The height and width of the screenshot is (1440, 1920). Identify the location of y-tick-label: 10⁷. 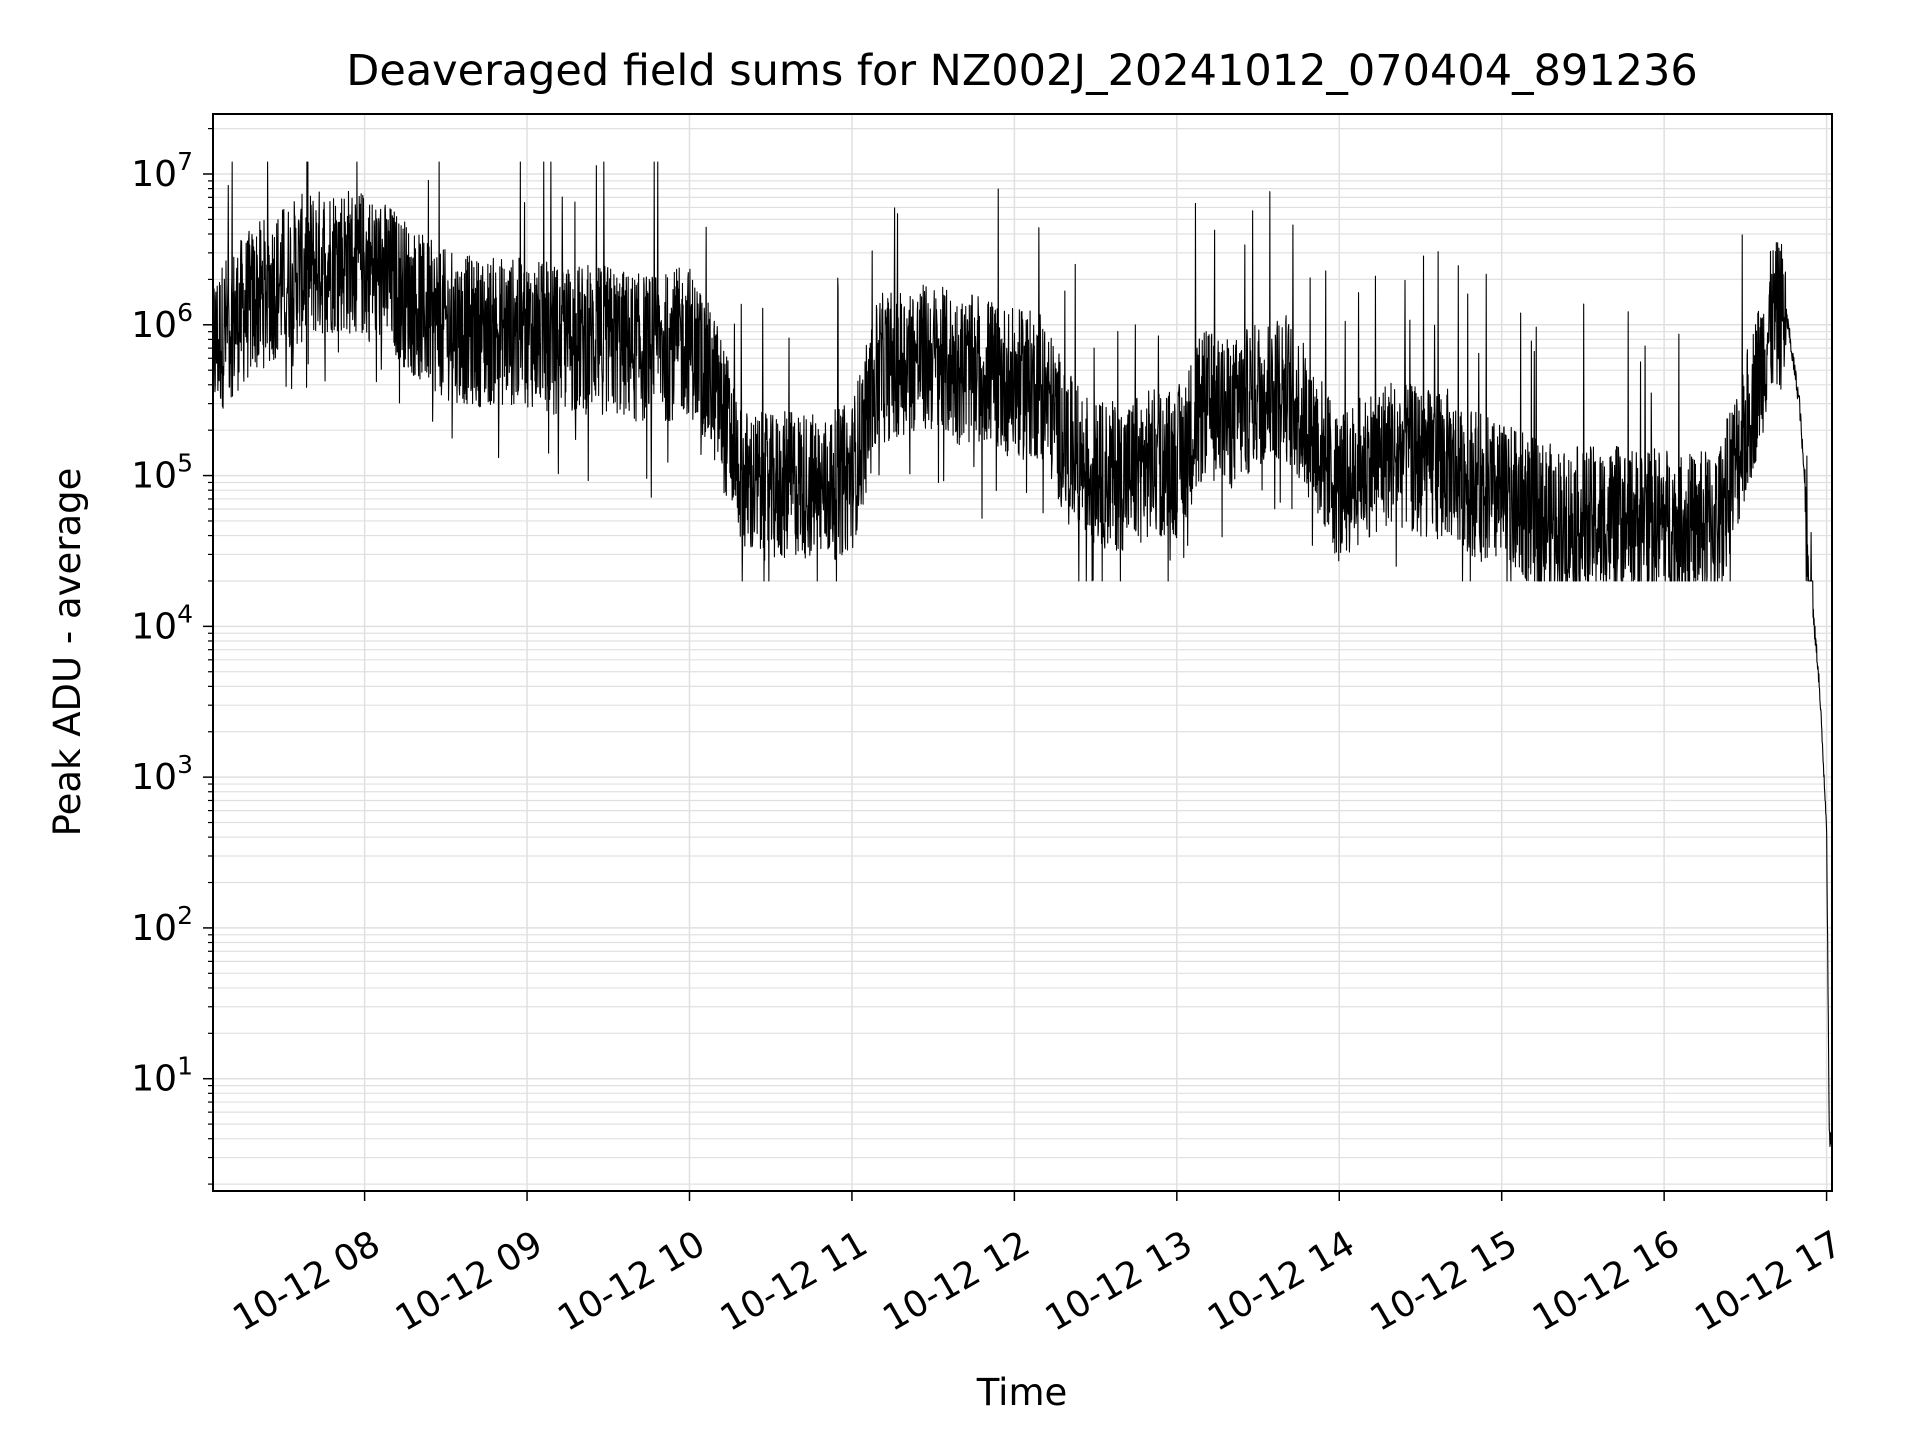
(162, 171).